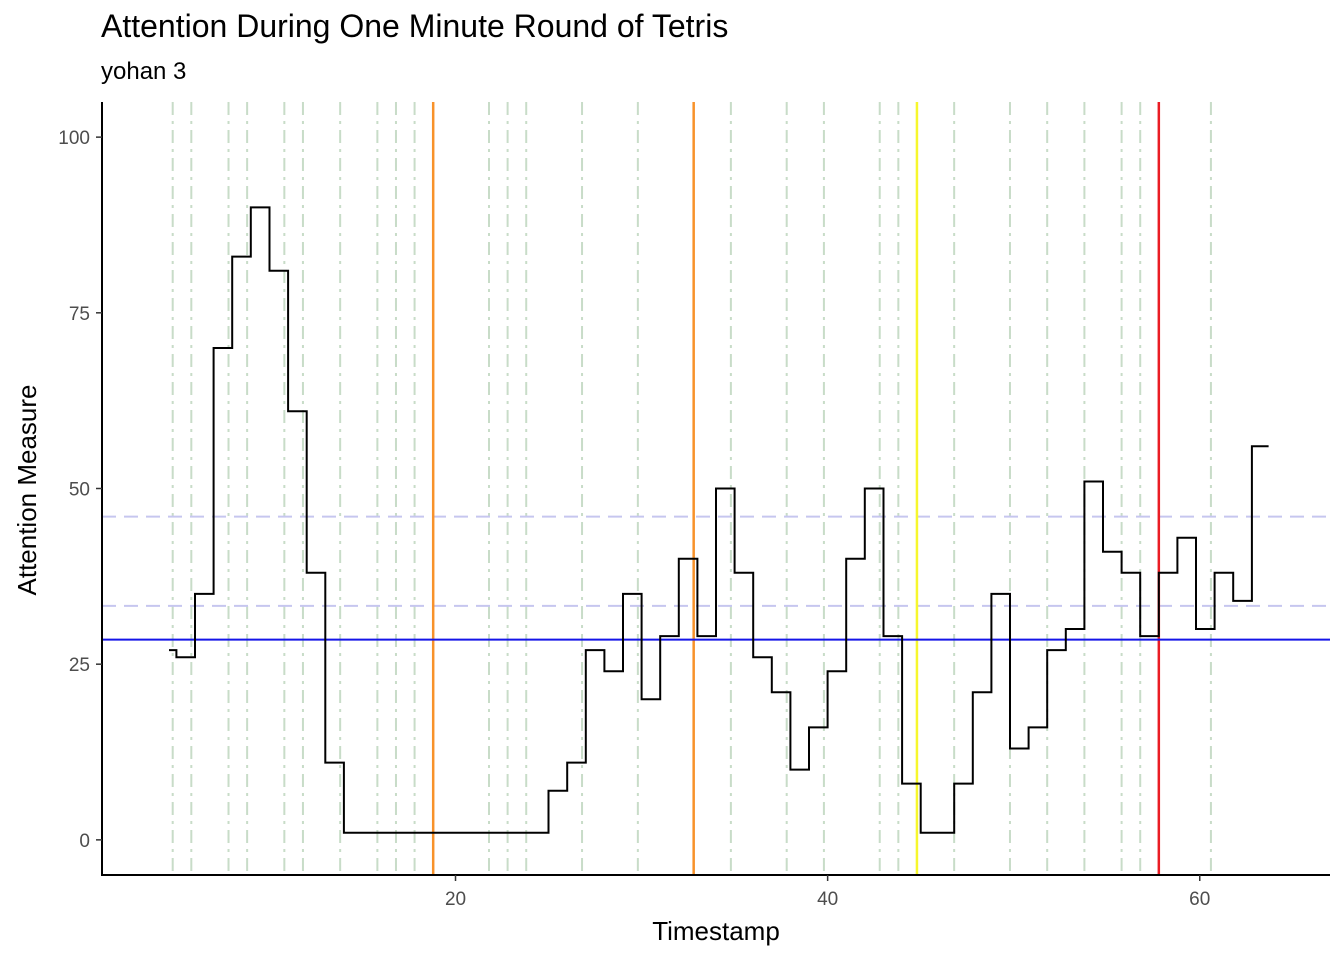 Image resolution: width=1344 pixels, height=960 pixels. I want to click on x-tick-label-60: 60, so click(1199, 899).